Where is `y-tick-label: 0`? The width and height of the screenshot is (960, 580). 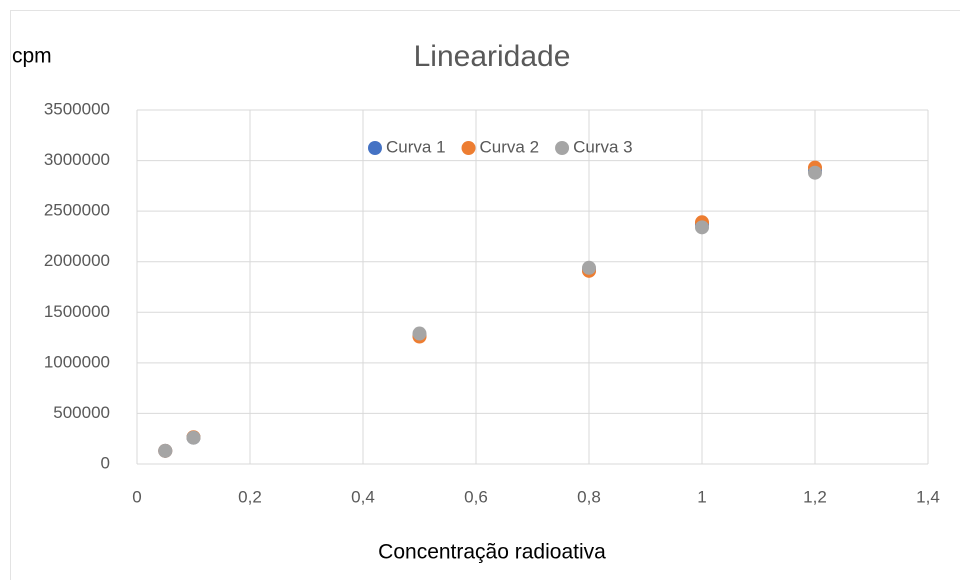 y-tick-label: 0 is located at coordinates (105, 462).